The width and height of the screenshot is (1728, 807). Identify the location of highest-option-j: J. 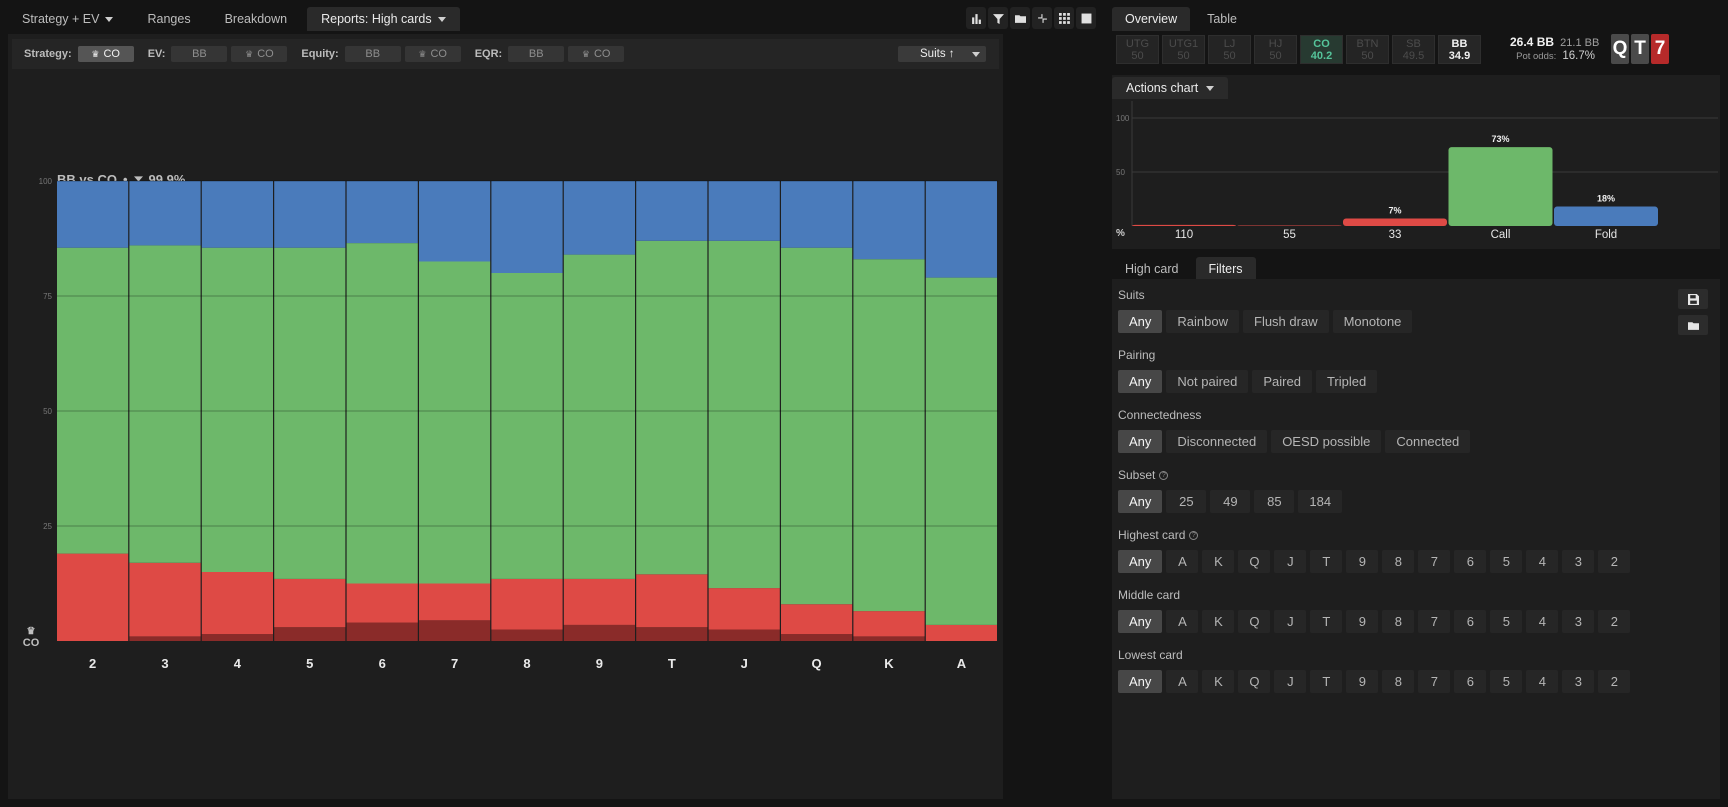
(1290, 561).